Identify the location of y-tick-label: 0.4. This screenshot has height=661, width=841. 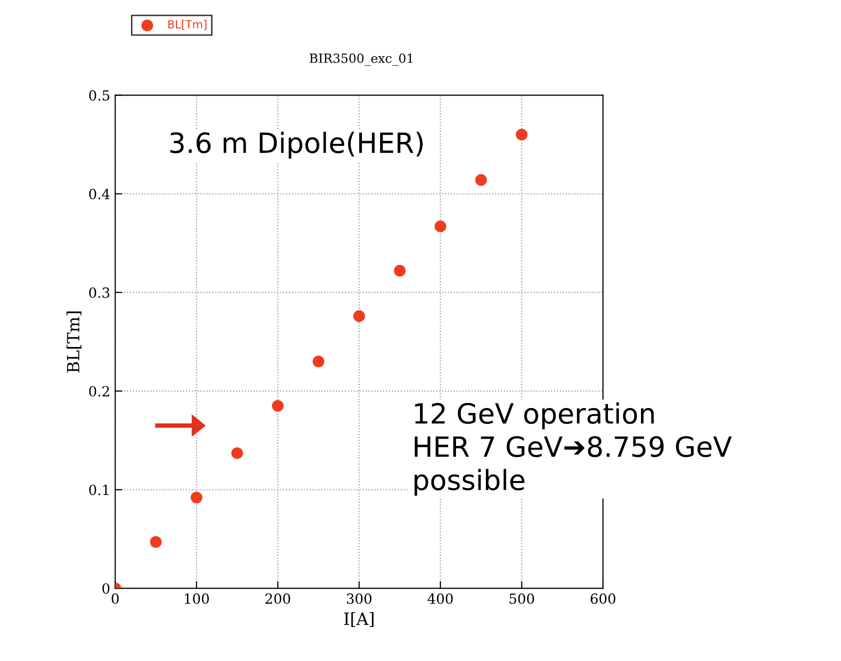
(99, 194).